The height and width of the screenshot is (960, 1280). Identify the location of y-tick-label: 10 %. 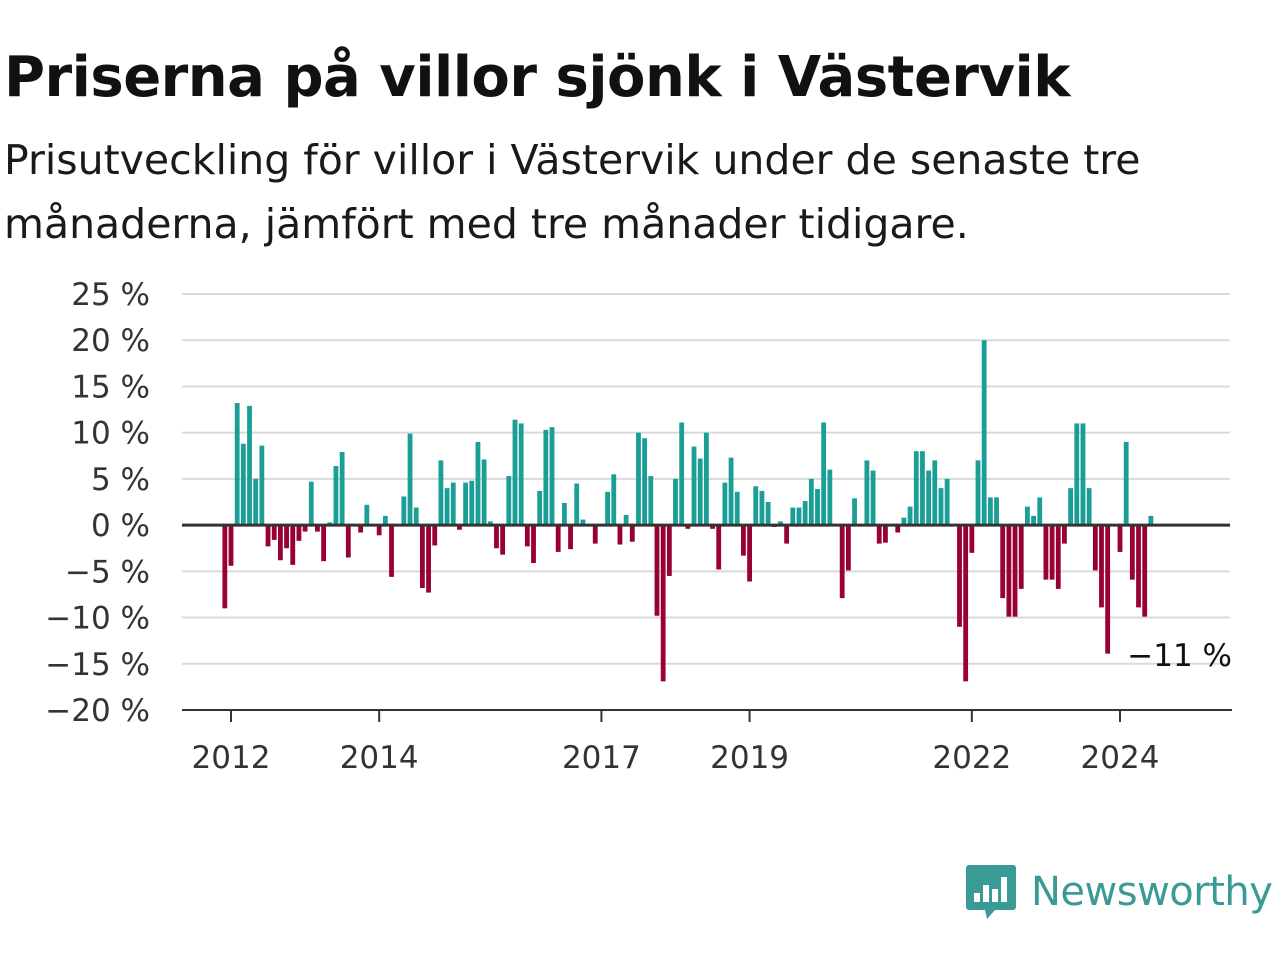
(110, 434).